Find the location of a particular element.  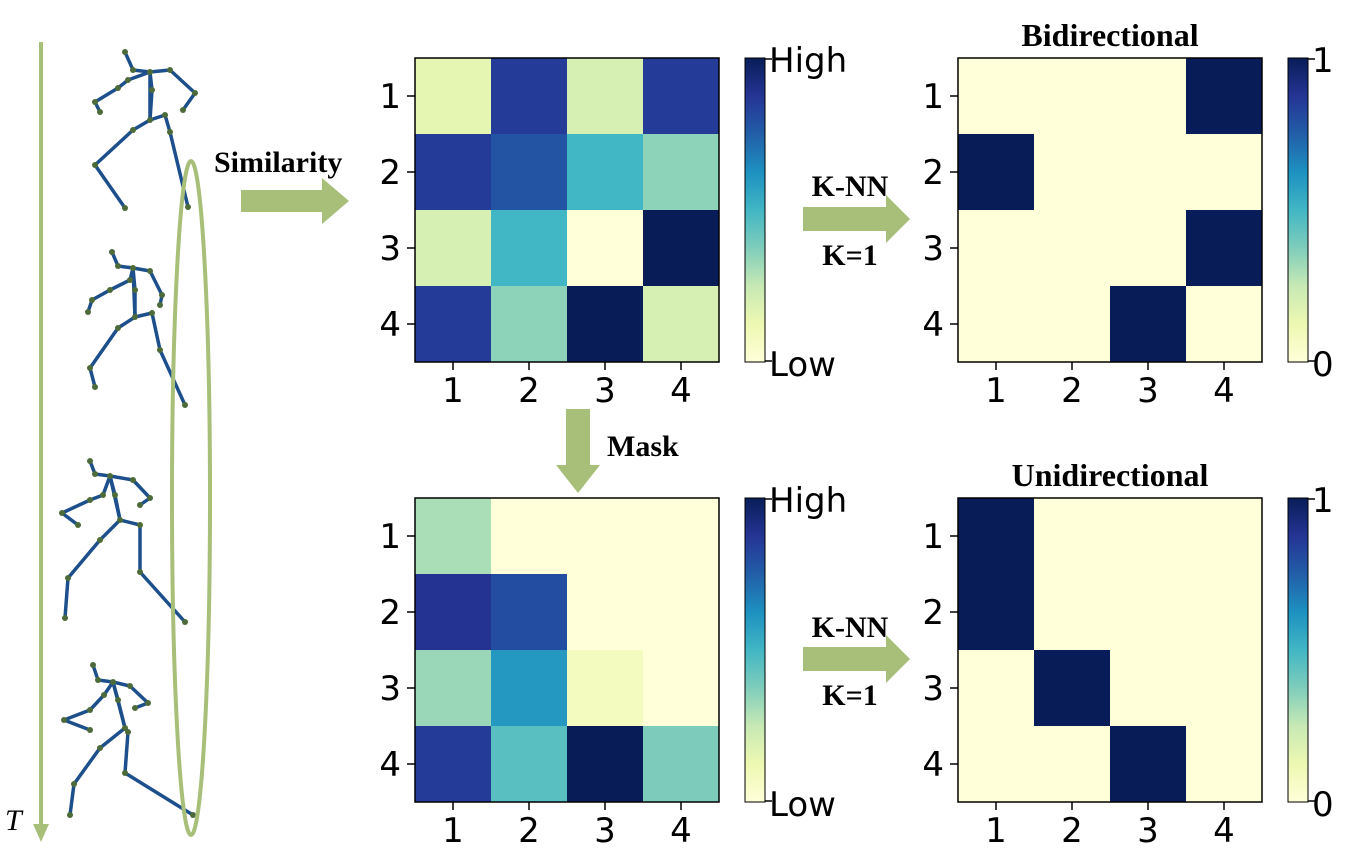

row-tick-label: 3 is located at coordinates (390, 689).